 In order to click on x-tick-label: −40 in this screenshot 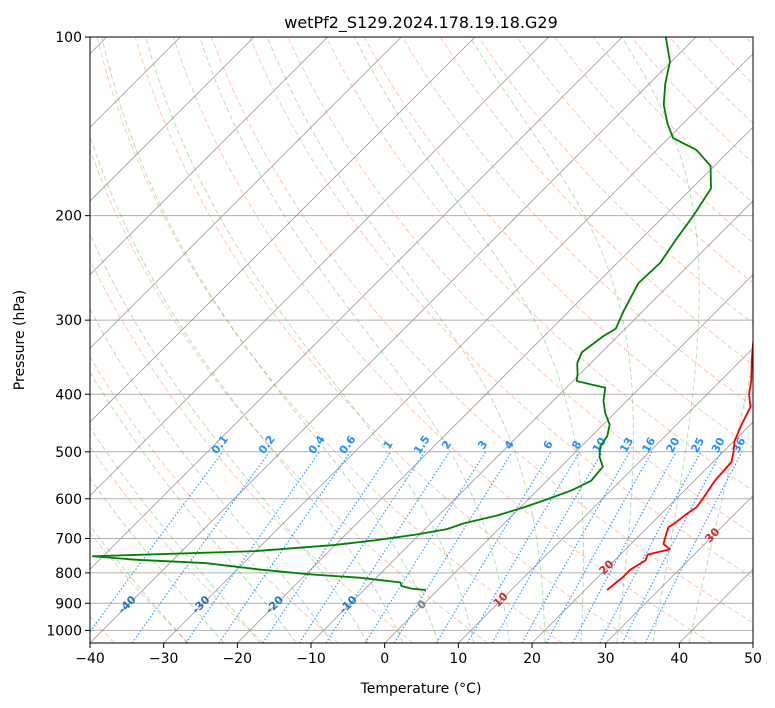, I will do `click(90, 659)`.